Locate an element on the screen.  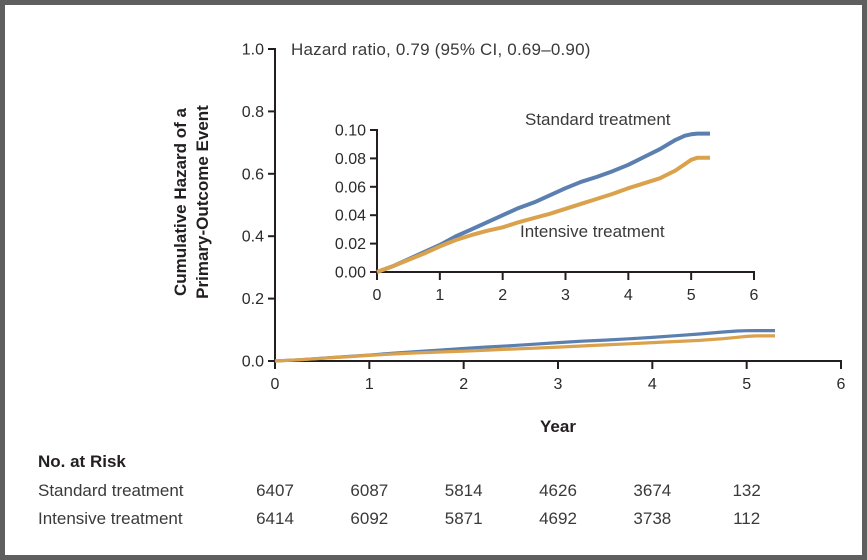
inset-x-tick-label: 0 is located at coordinates (377, 295).